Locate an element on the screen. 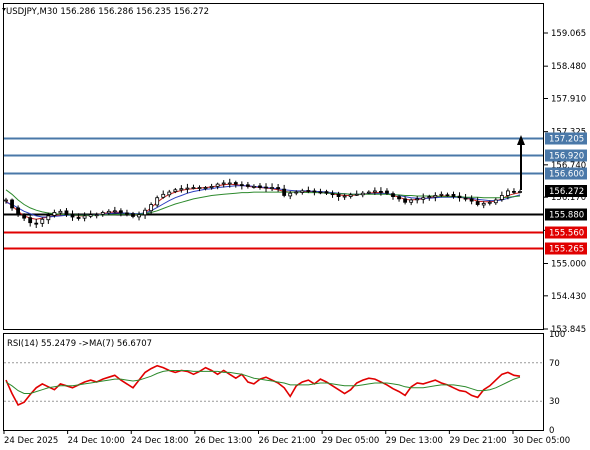  time-tick-label: 30 Dec 05:00 is located at coordinates (541, 441).